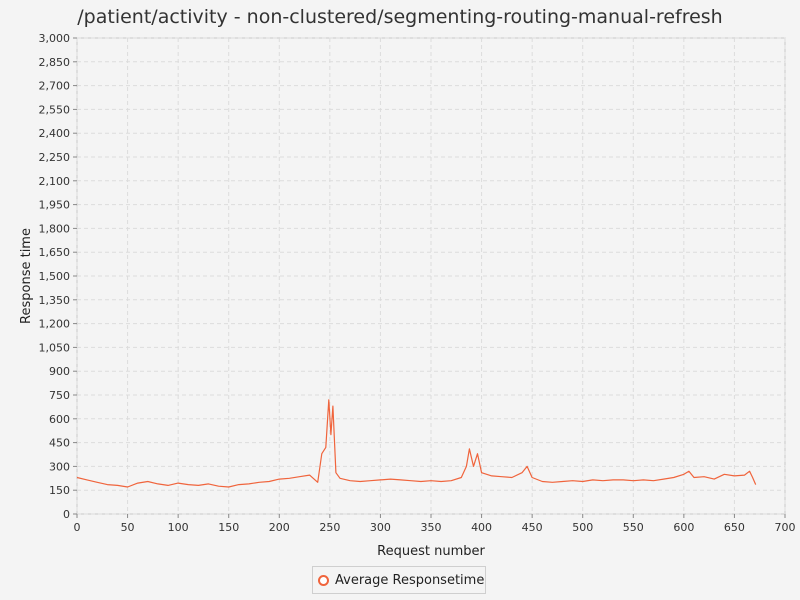  I want to click on y-tick-label: 1,800, so click(55, 228).